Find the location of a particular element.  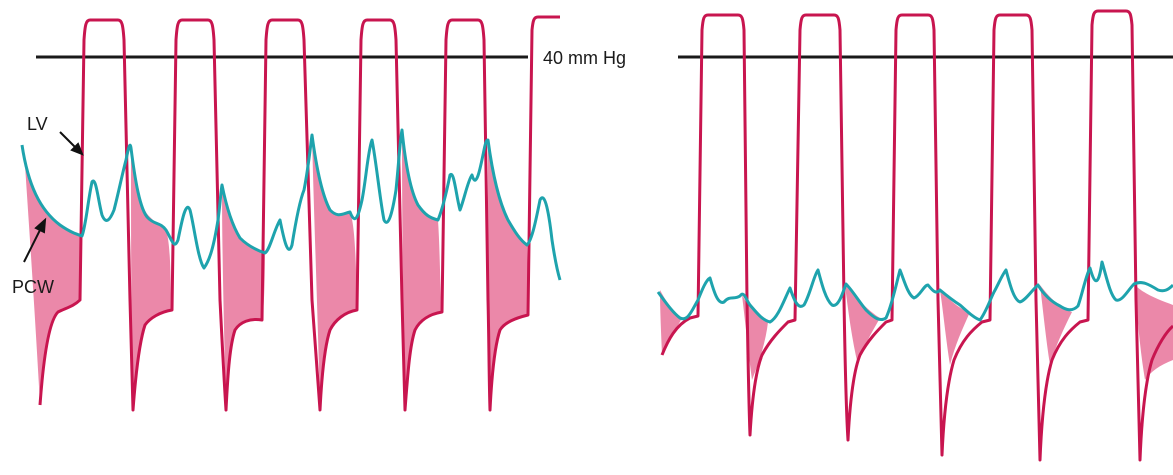

reference-line-group: 40 mm Hg is located at coordinates (604, 58).